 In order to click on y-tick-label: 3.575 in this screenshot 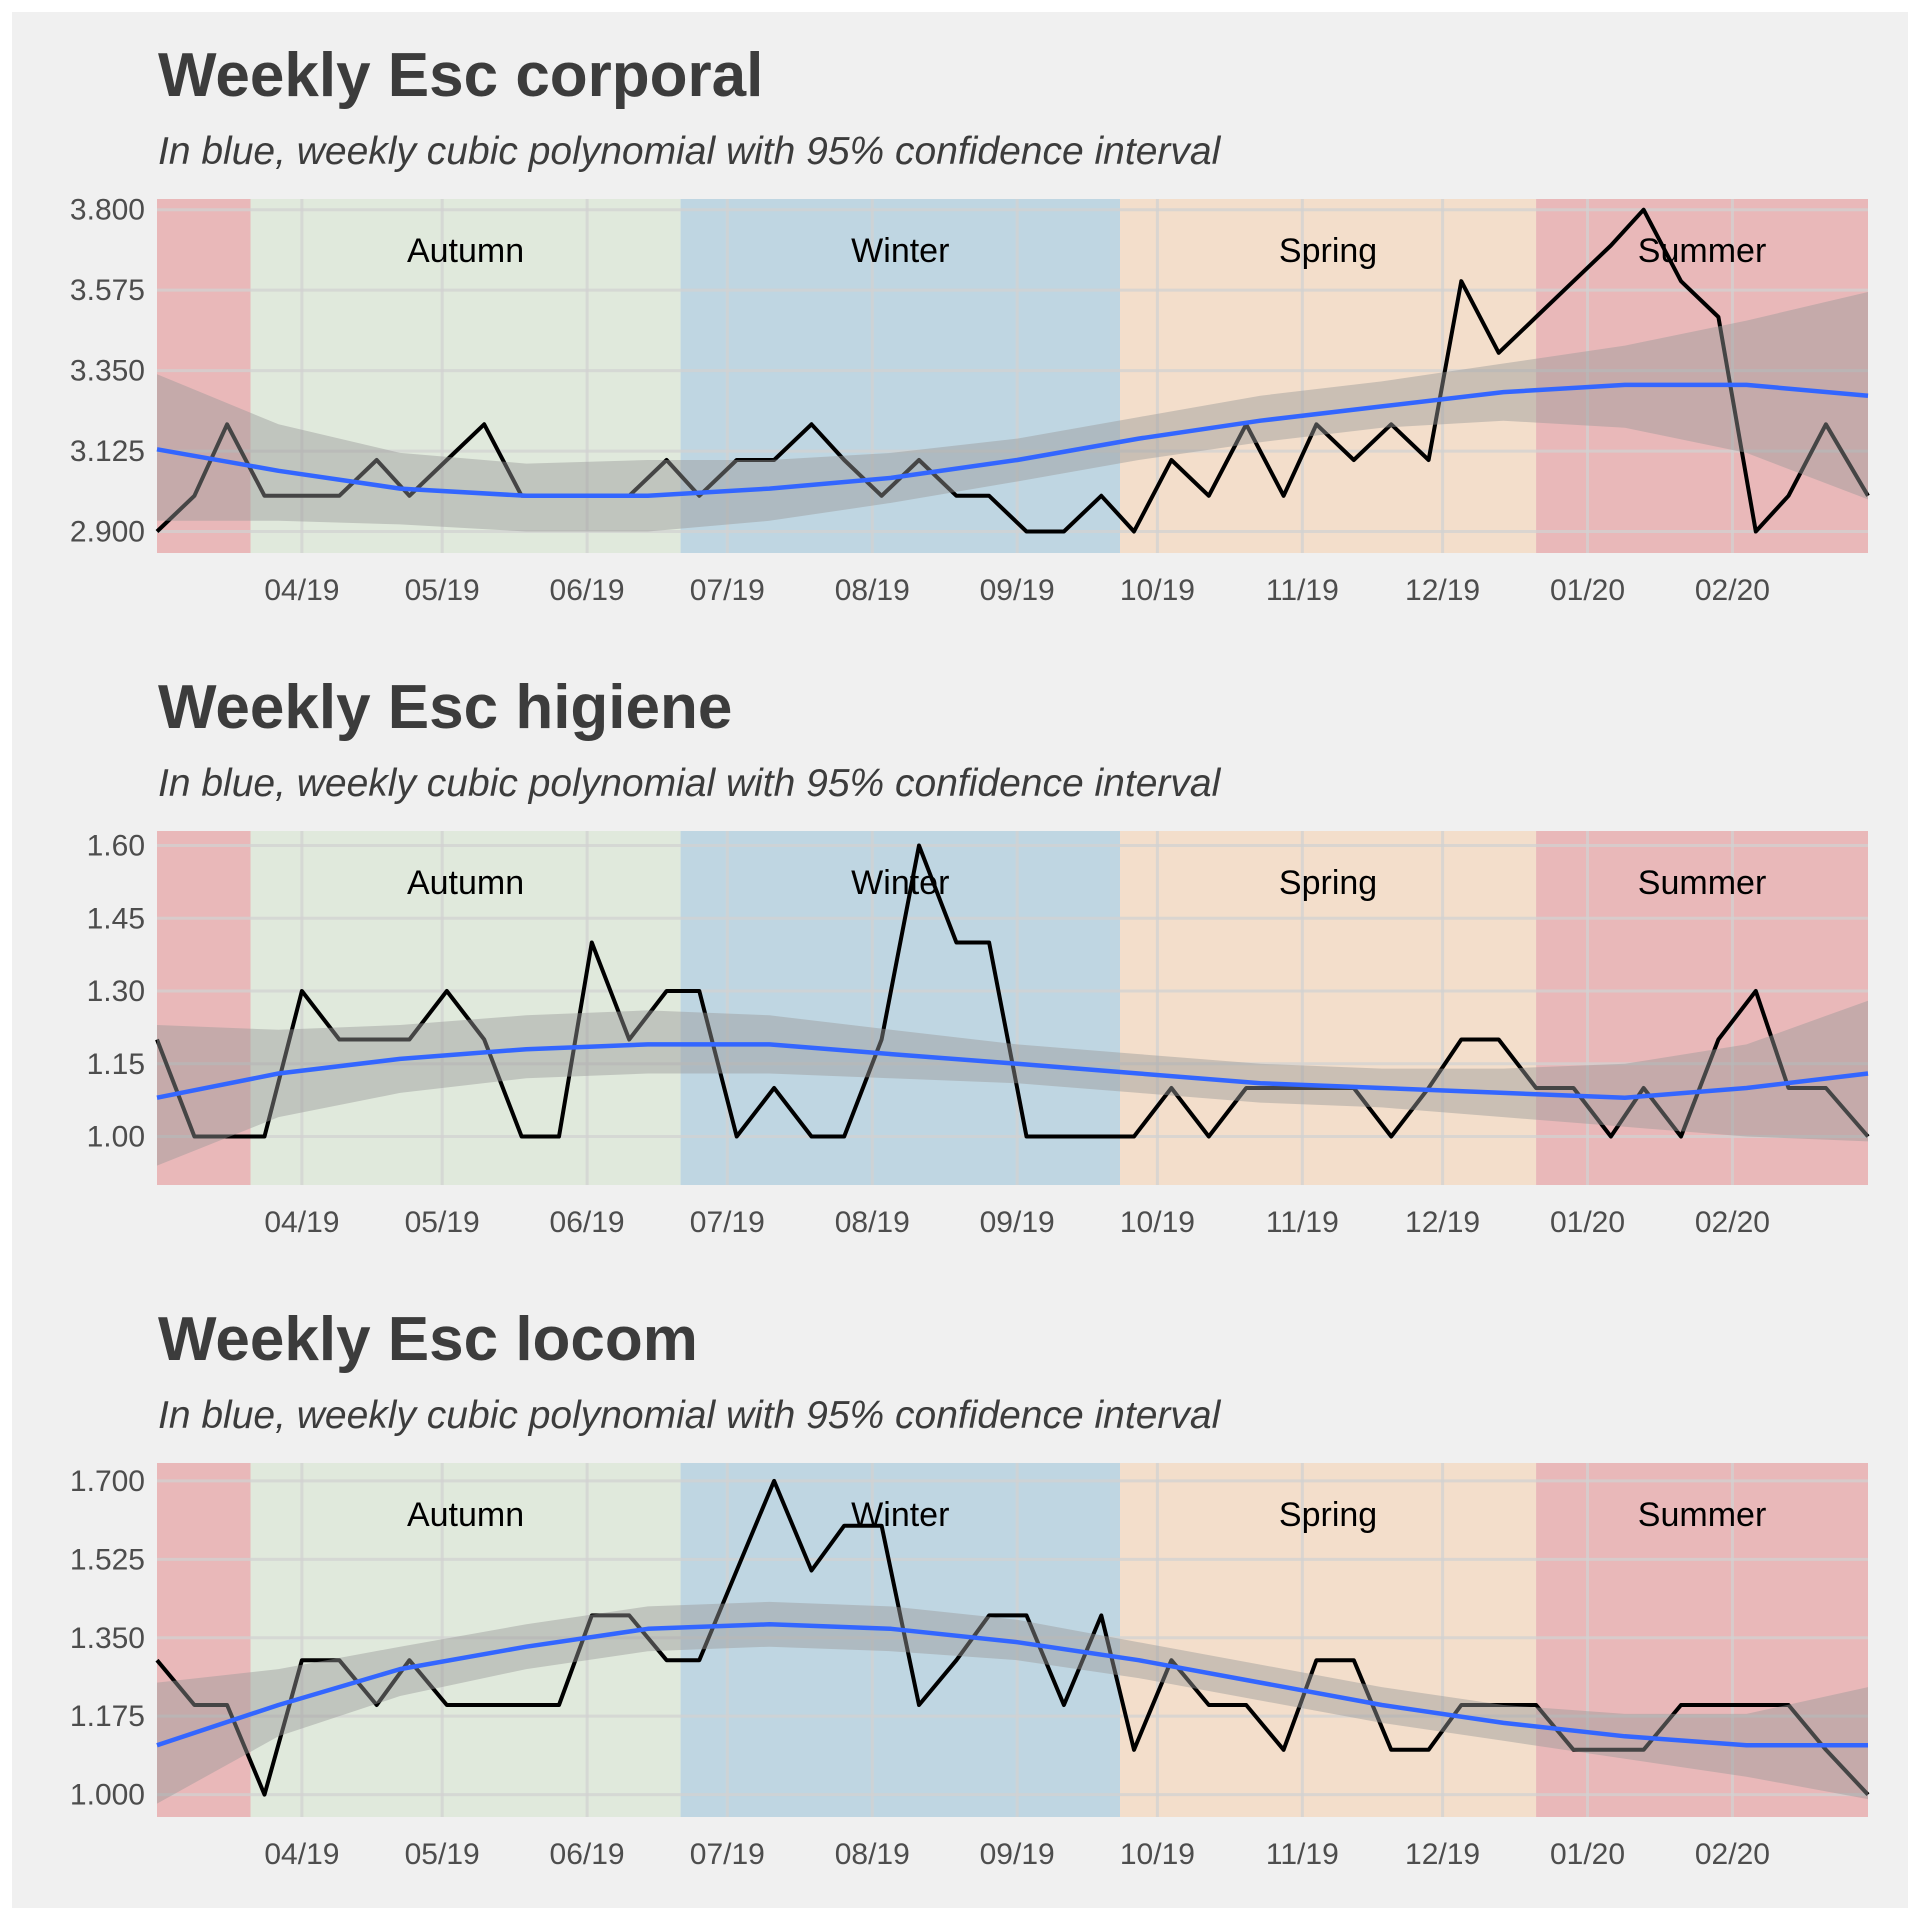, I will do `click(107, 290)`.